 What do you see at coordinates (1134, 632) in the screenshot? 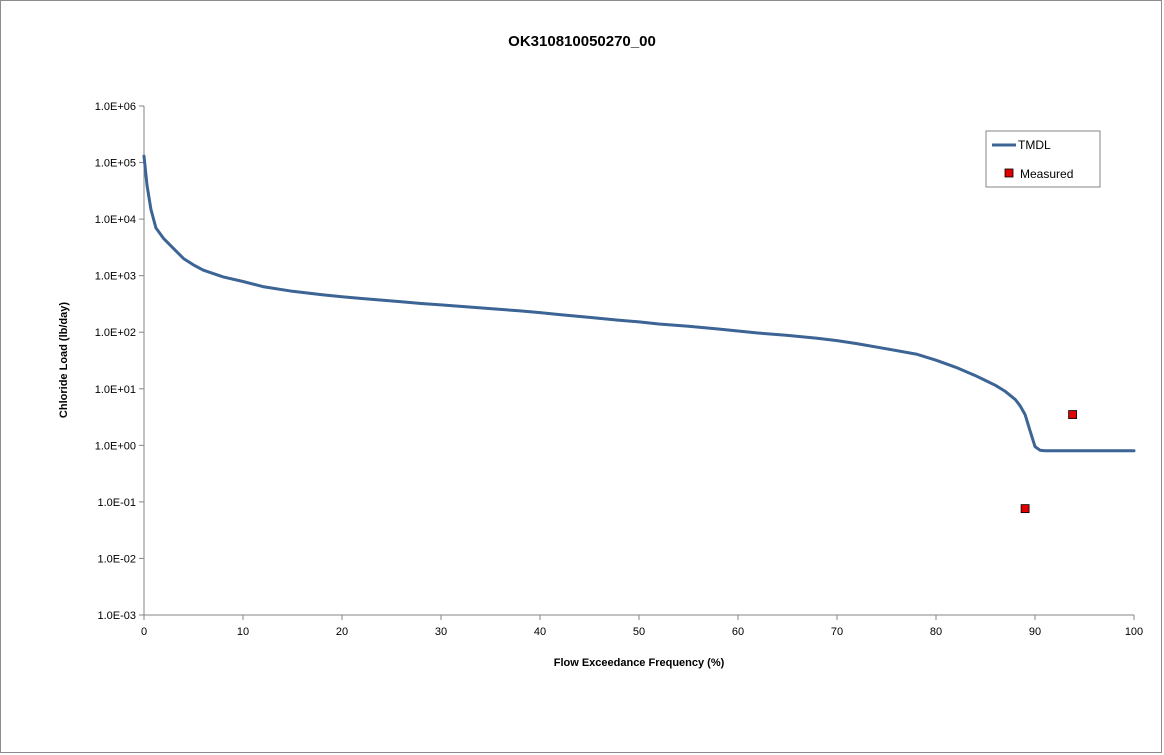
I see `x-tick-label: 100` at bounding box center [1134, 632].